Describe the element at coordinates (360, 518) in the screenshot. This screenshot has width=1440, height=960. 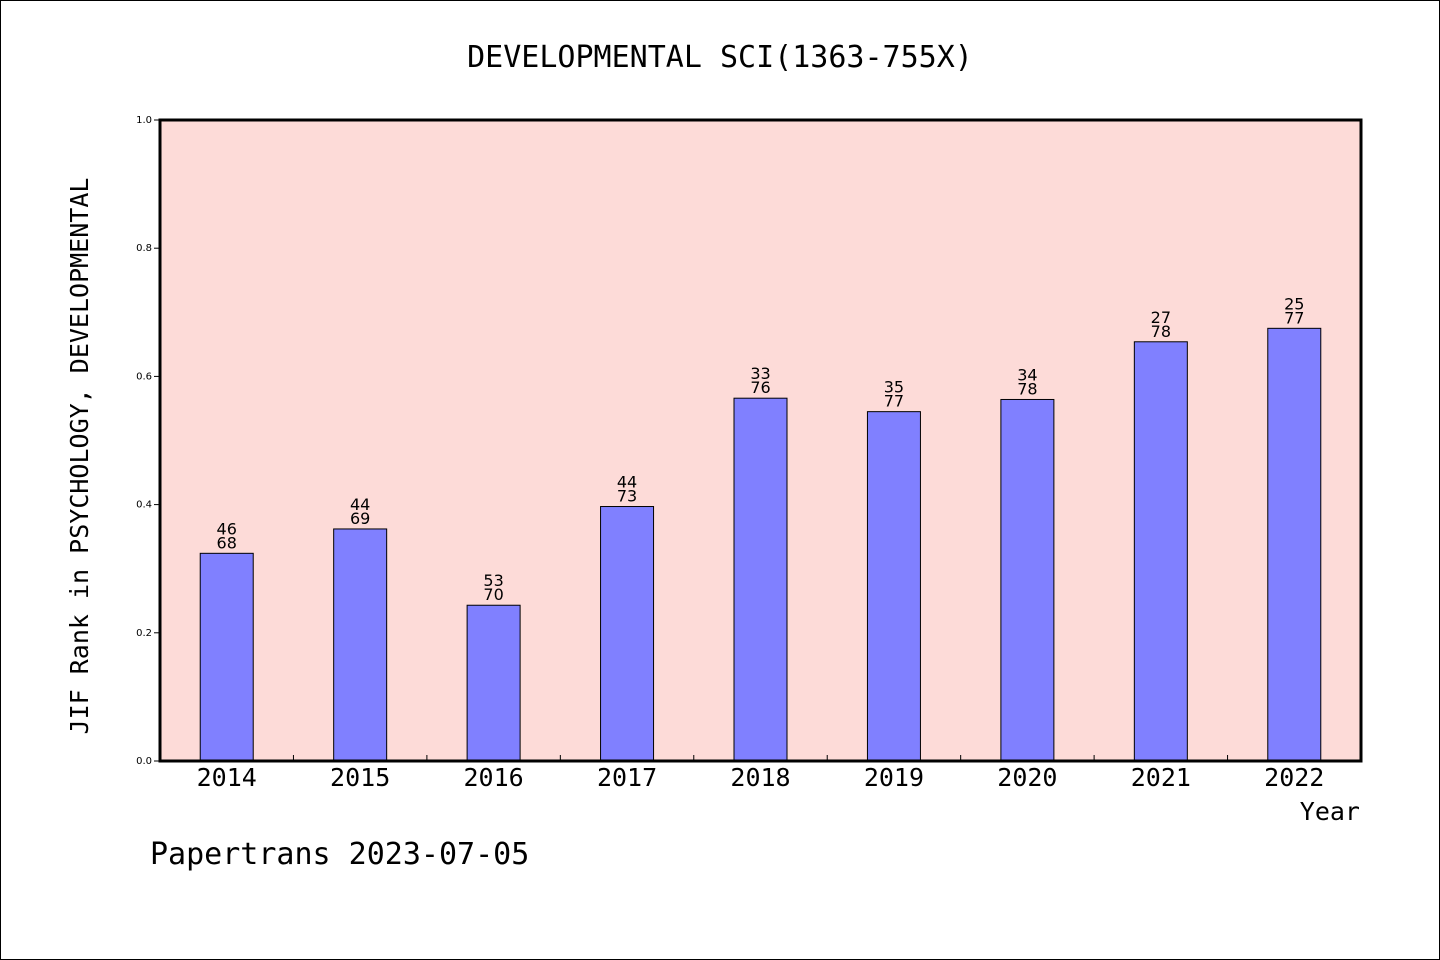
I see `bar-total-label: 69` at that location.